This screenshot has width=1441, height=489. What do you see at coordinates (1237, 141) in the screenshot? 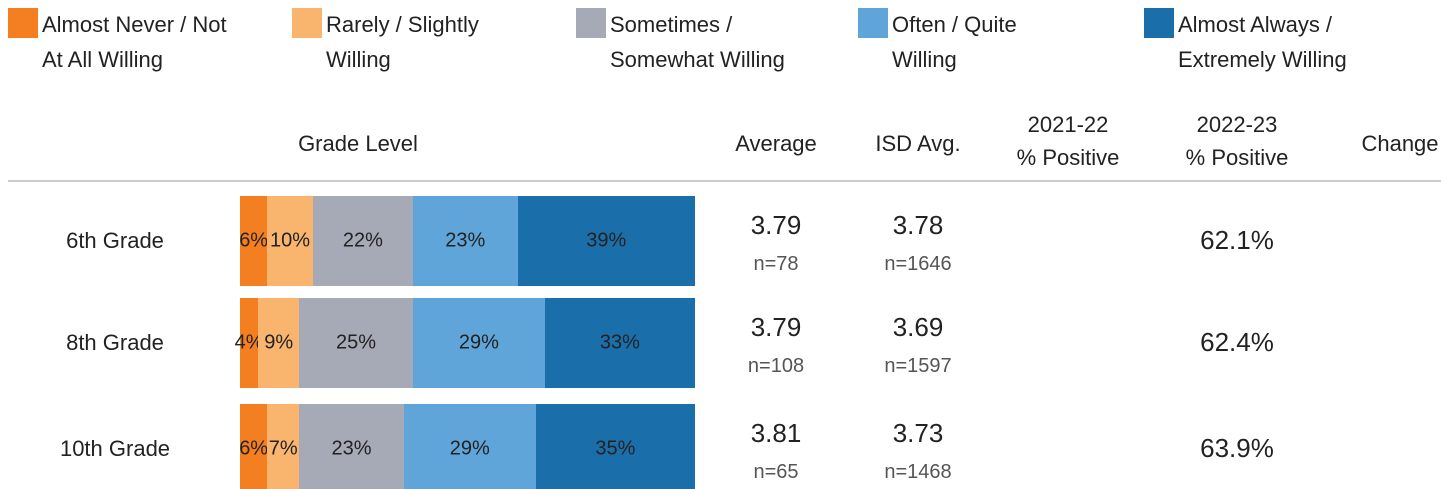
I see `column-header: 2022-23 % Positive` at bounding box center [1237, 141].